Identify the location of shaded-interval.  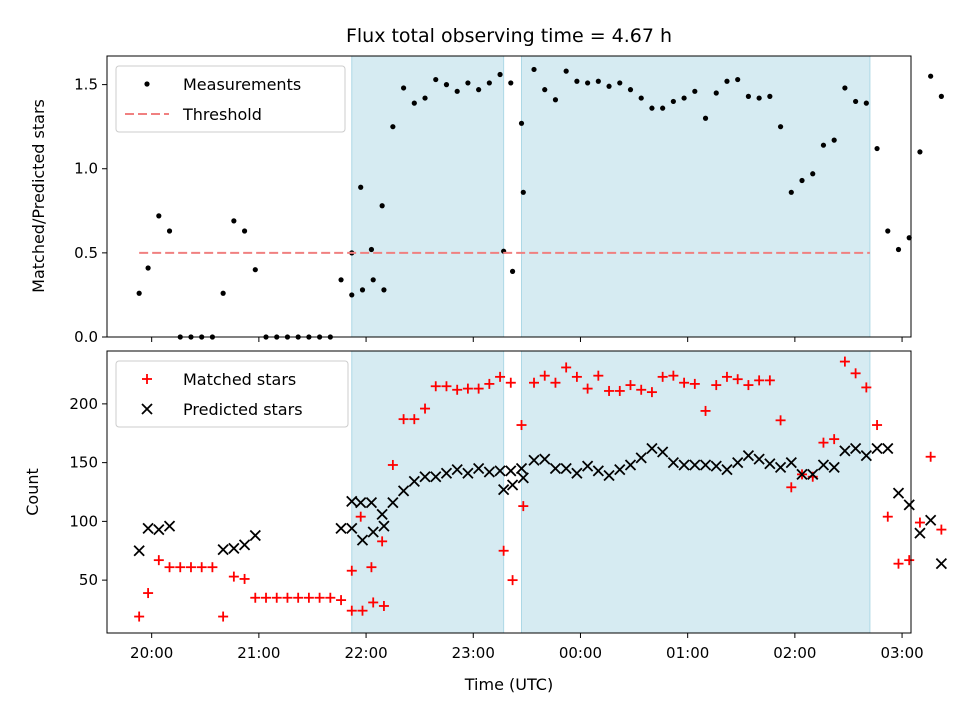
(696, 492).